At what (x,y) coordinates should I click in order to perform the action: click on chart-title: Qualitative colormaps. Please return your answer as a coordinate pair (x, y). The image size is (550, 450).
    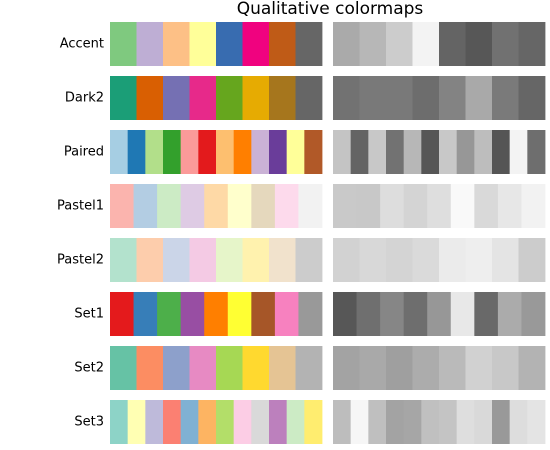
    Looking at the image, I should click on (330, 9).